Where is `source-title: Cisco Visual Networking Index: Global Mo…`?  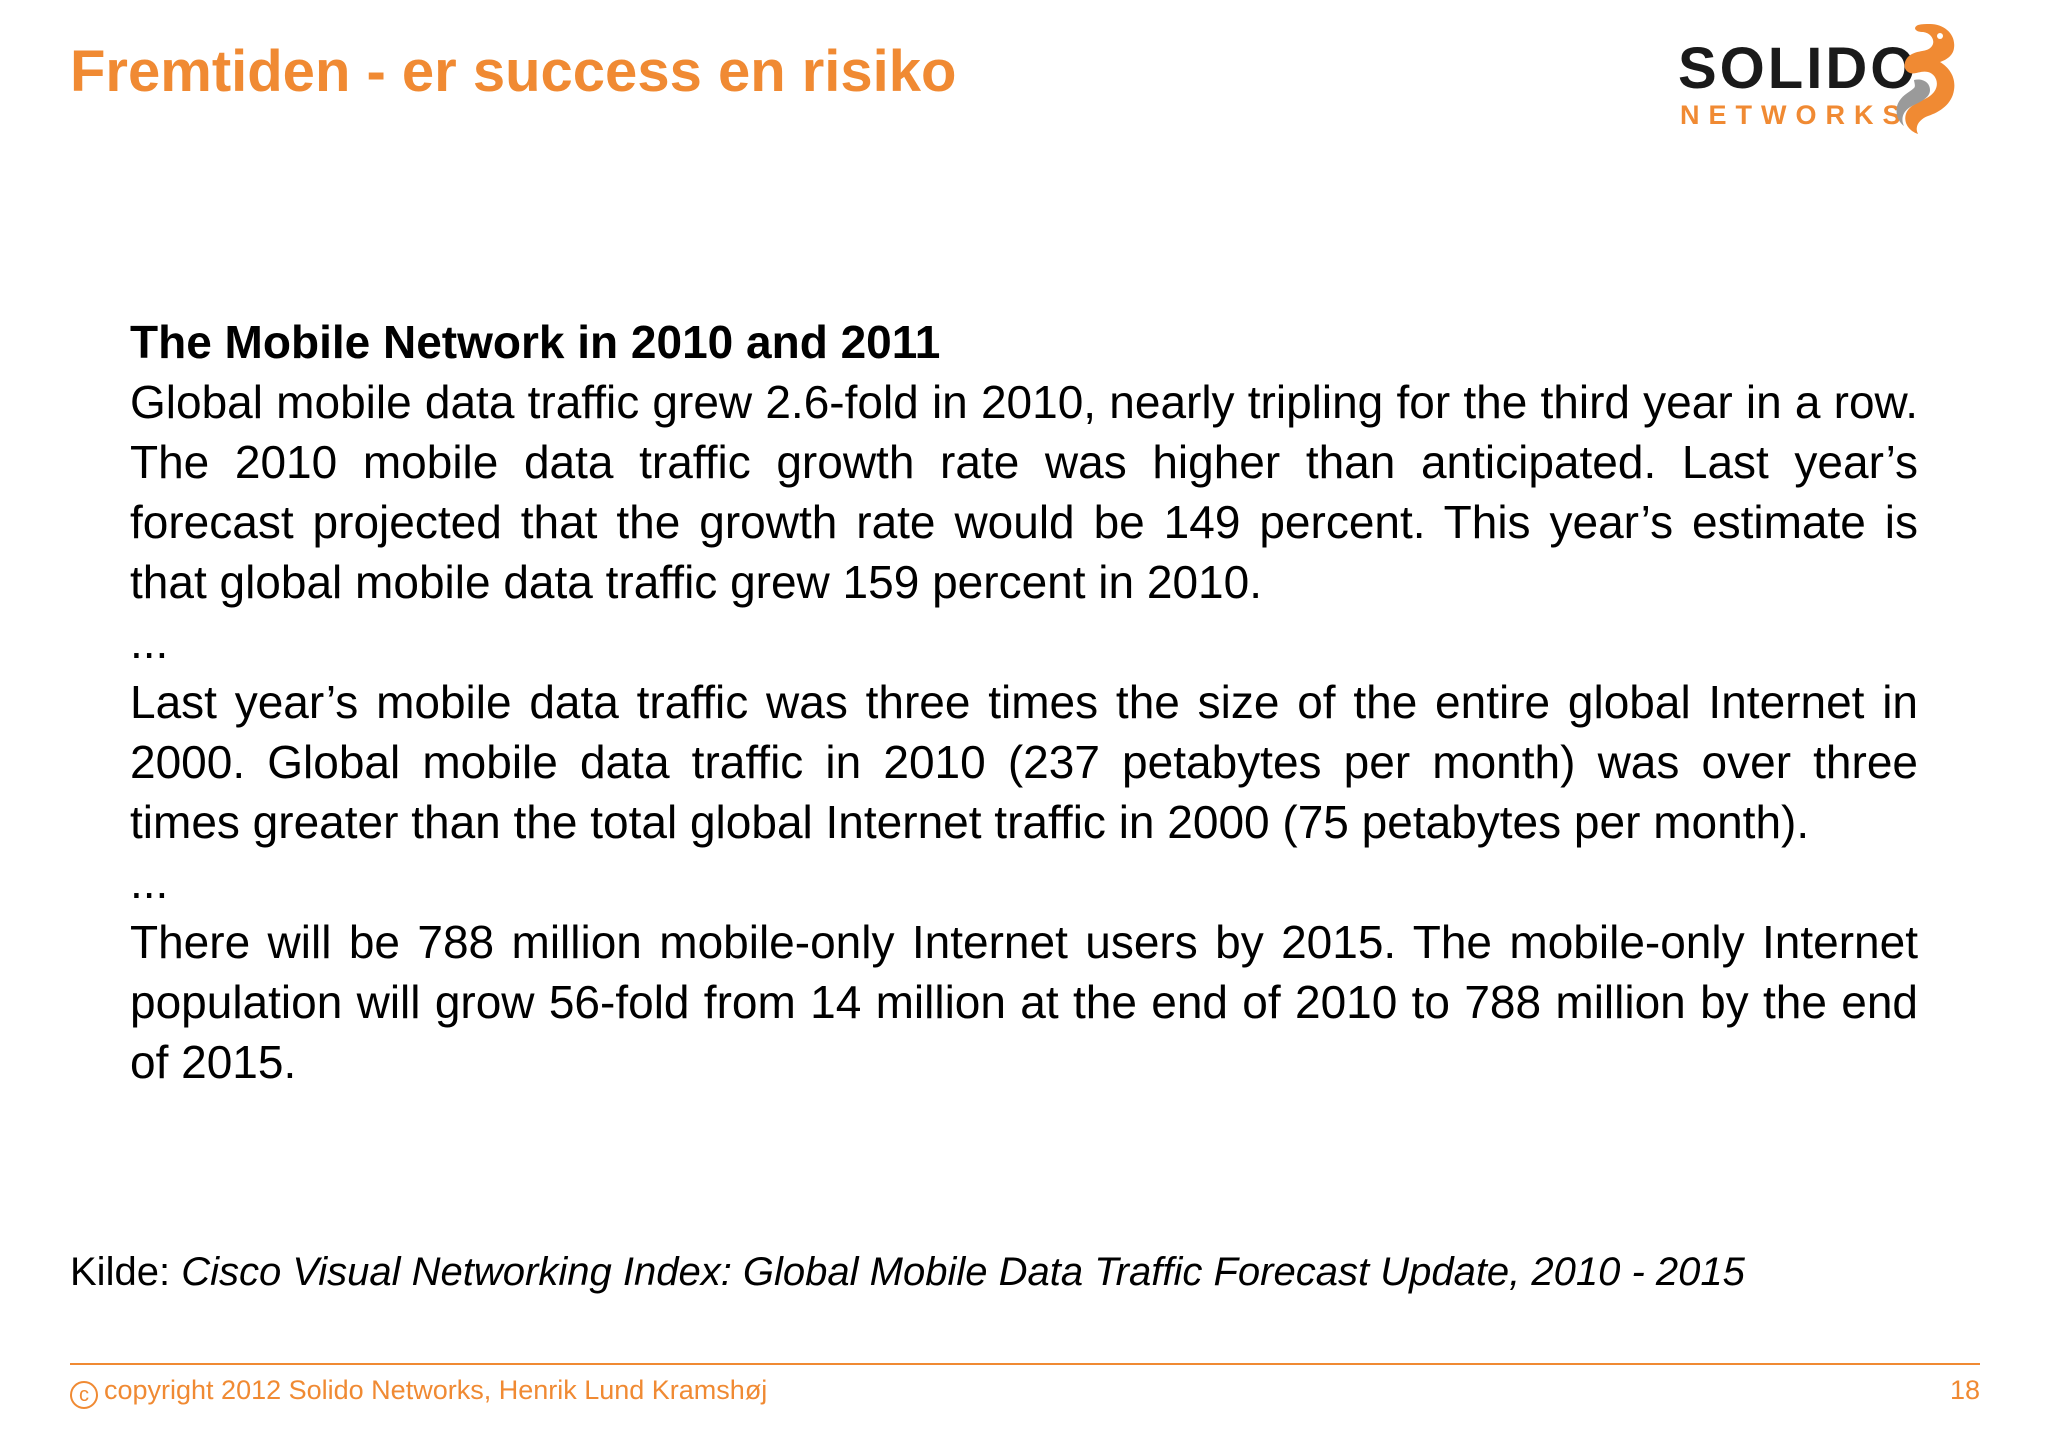 source-title: Cisco Visual Networking Index: Global Mo… is located at coordinates (963, 1272).